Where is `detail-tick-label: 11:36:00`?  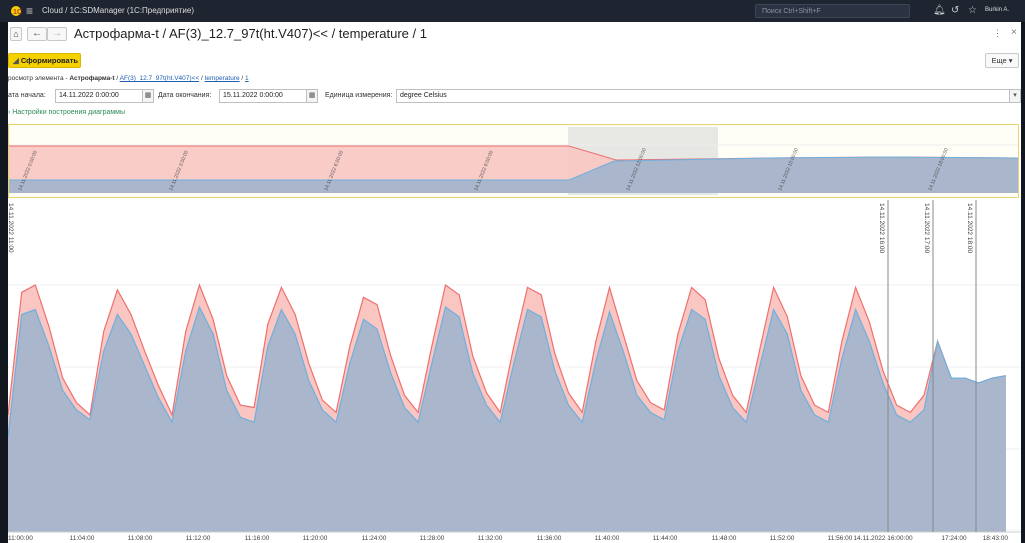 detail-tick-label: 11:36:00 is located at coordinates (549, 538).